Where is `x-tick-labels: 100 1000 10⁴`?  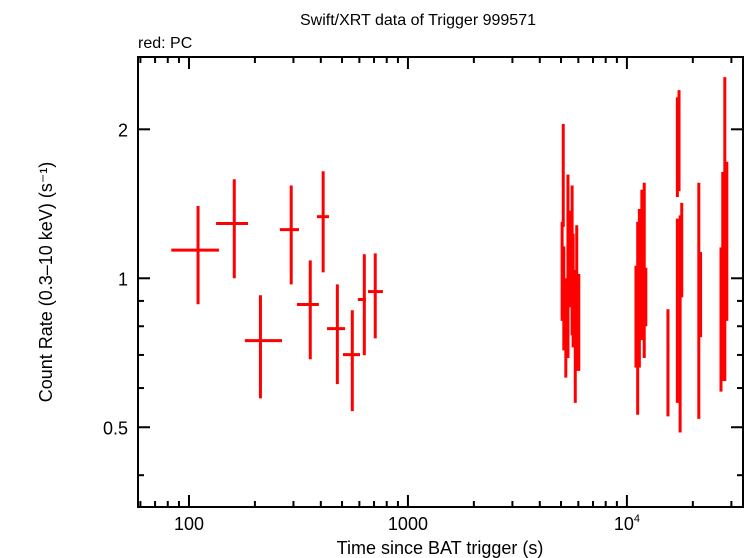
x-tick-labels: 100 1000 10⁴ is located at coordinates (407, 523).